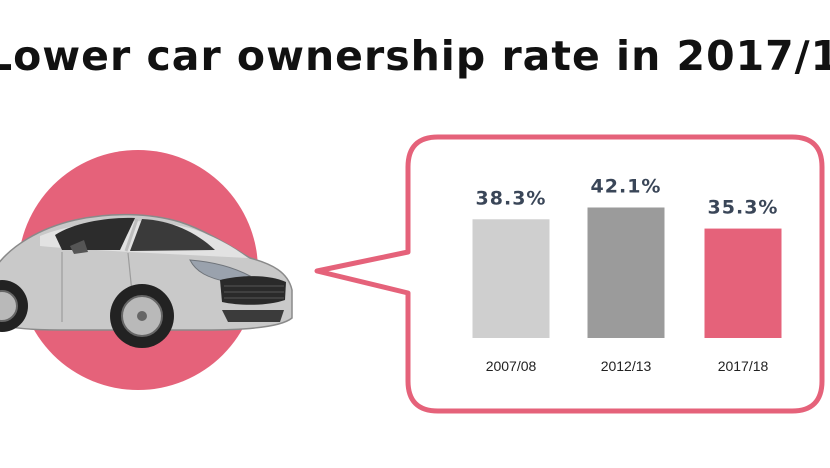  What do you see at coordinates (511, 366) in the screenshot?
I see `category-label: 2007/08` at bounding box center [511, 366].